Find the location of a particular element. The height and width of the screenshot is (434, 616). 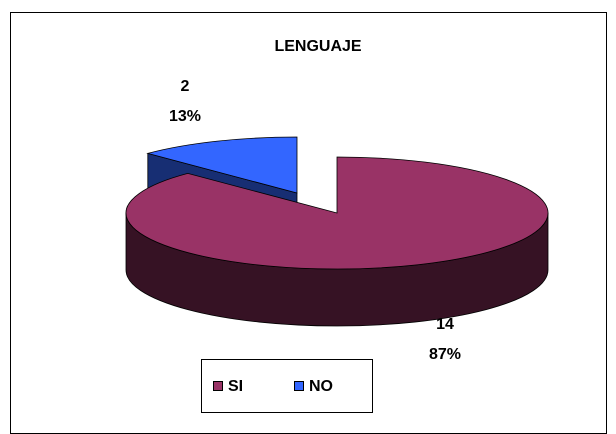

legend-label: SI is located at coordinates (235, 386).